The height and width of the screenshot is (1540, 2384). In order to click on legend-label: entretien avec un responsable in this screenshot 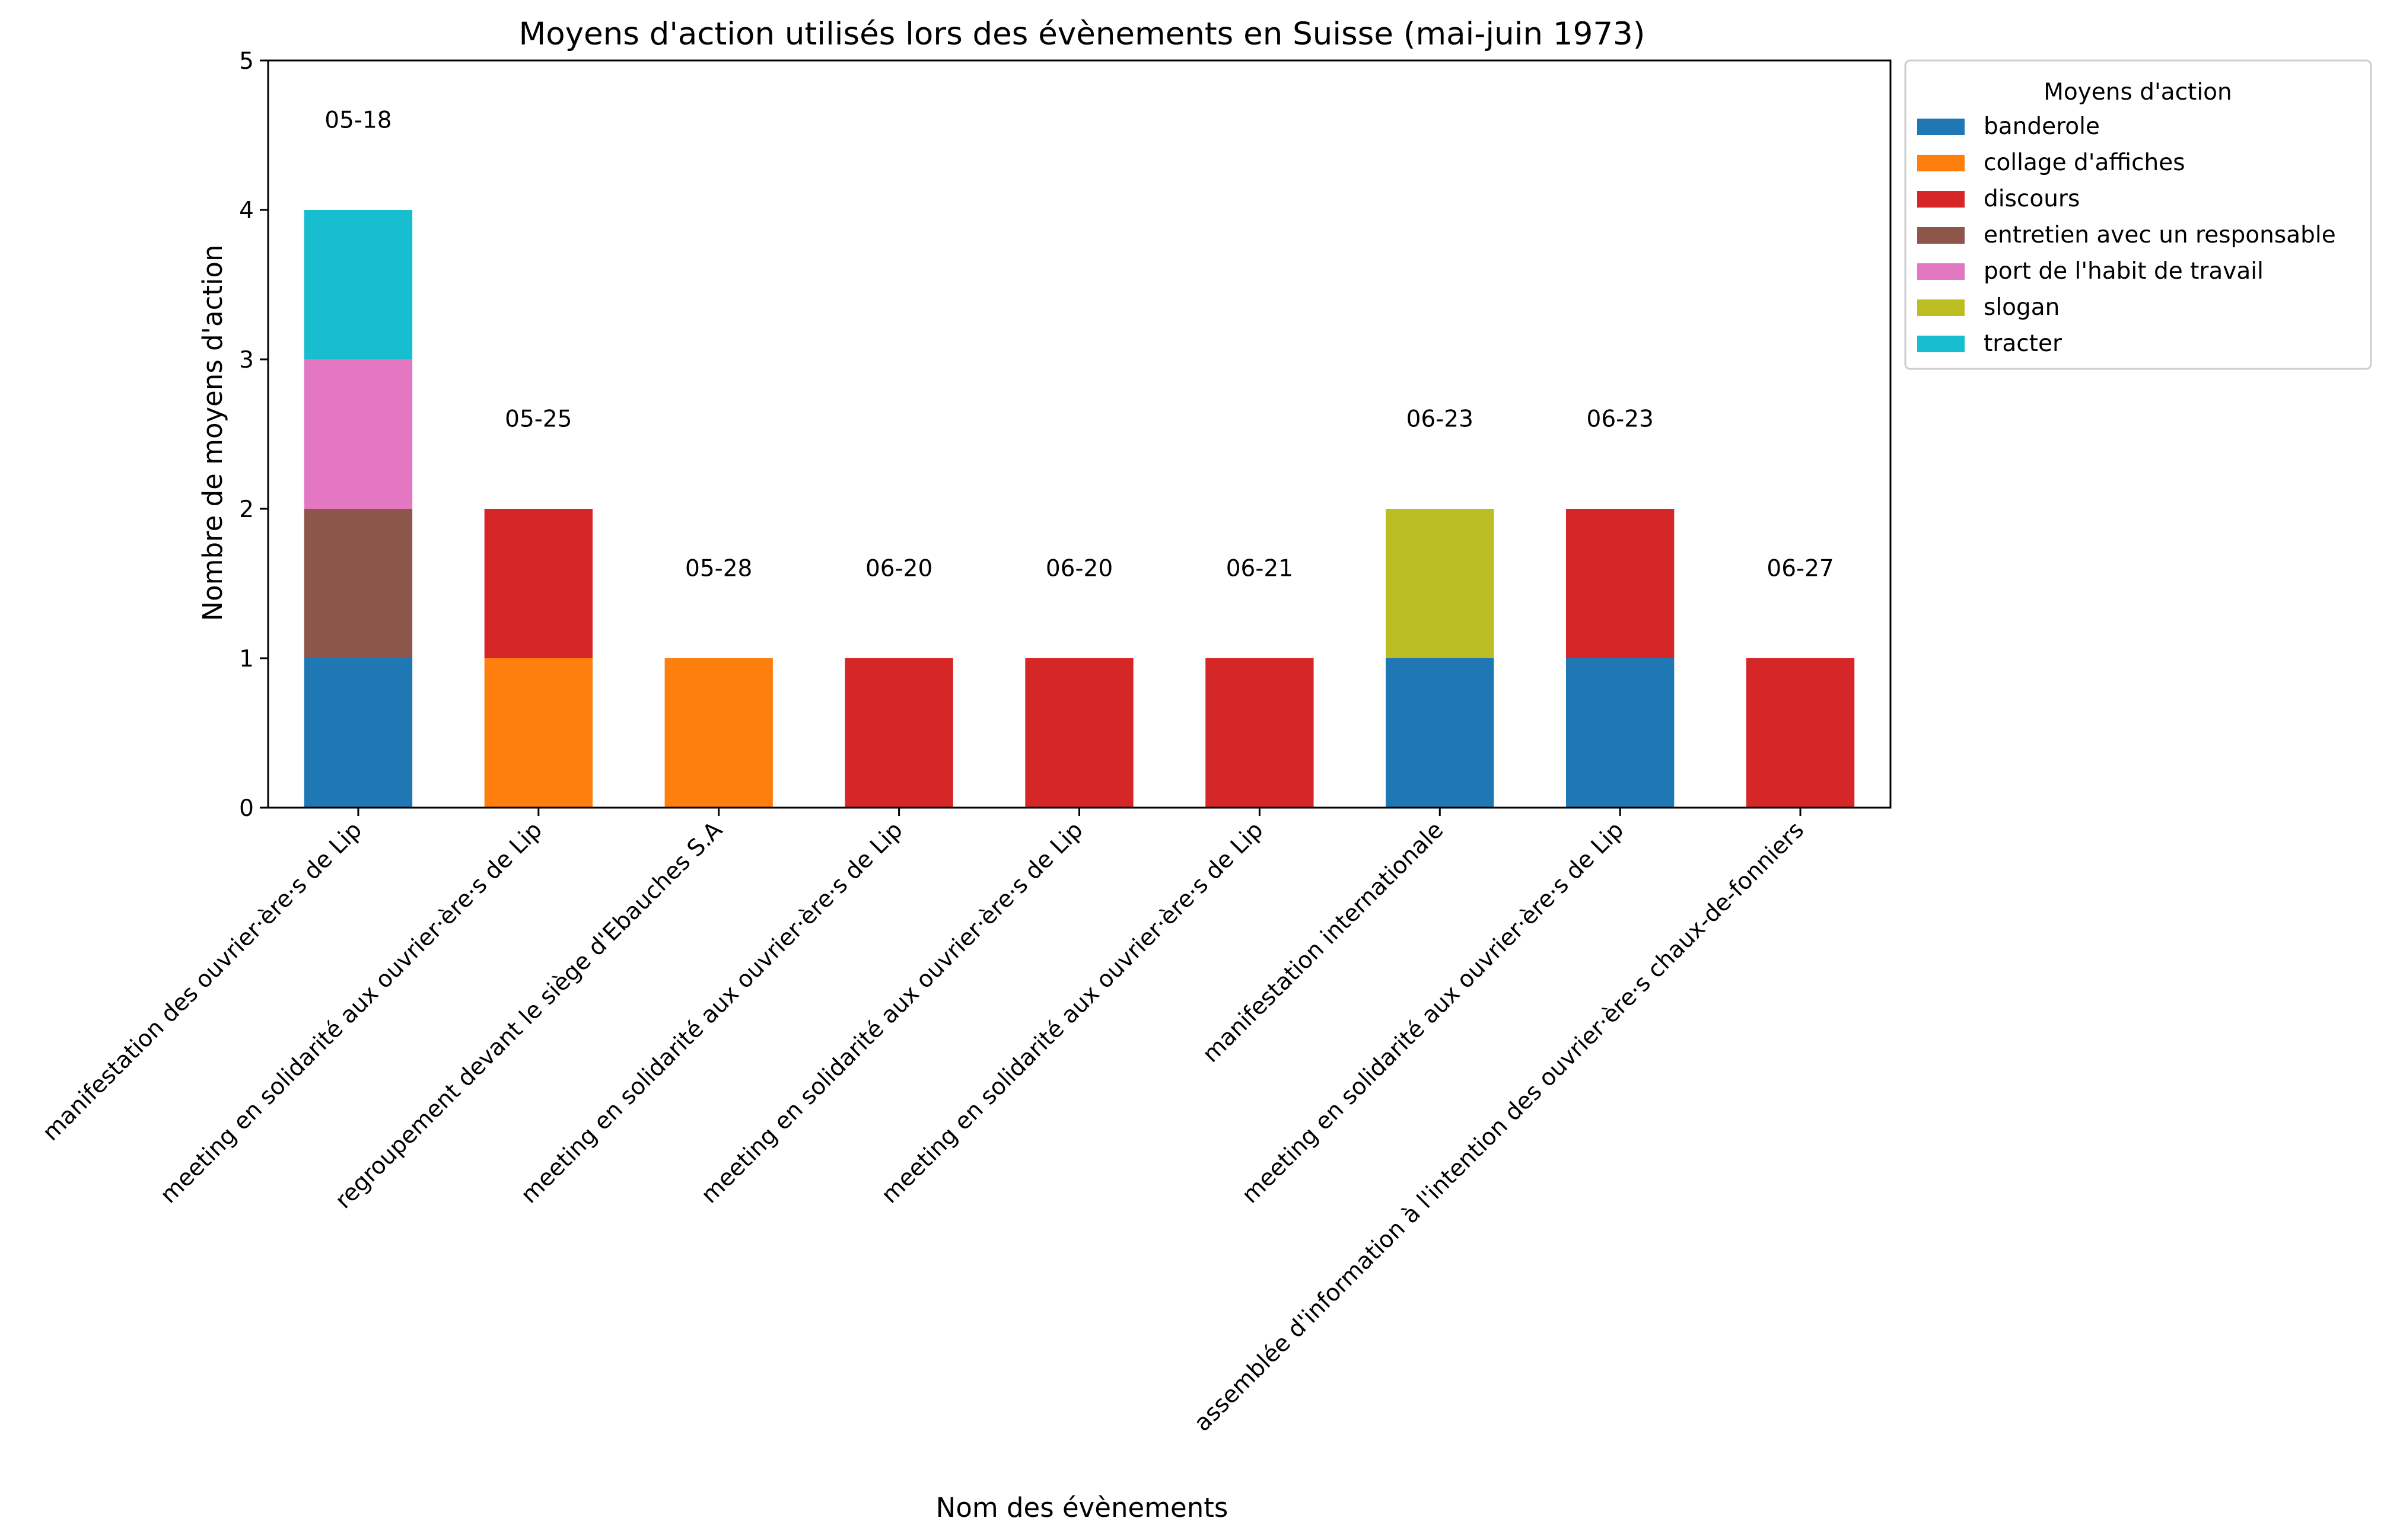, I will do `click(2160, 235)`.